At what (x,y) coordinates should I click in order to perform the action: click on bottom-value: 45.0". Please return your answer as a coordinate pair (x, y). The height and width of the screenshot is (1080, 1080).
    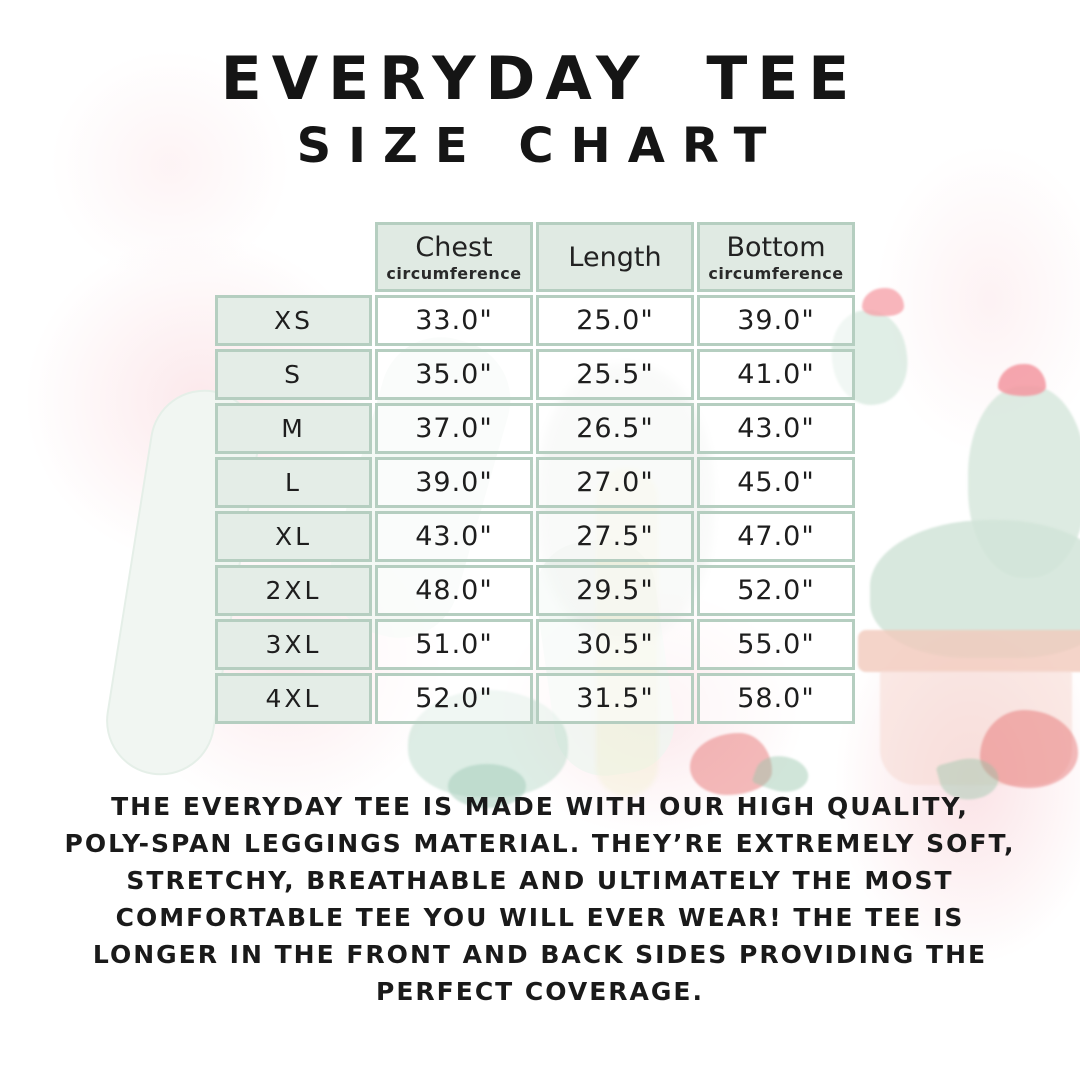
    Looking at the image, I should click on (776, 482).